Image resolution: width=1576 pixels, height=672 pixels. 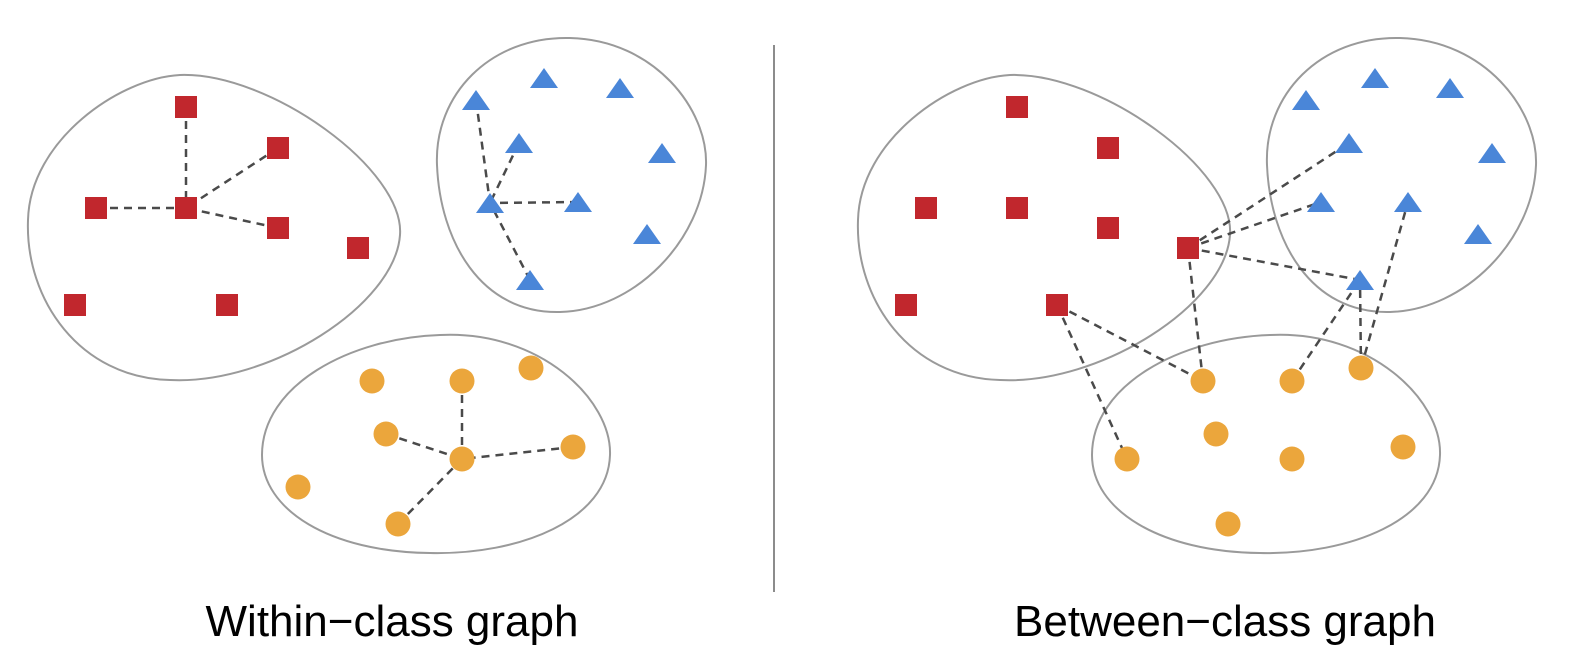 I want to click on right-caption: Between−class graph, so click(x=1225, y=621).